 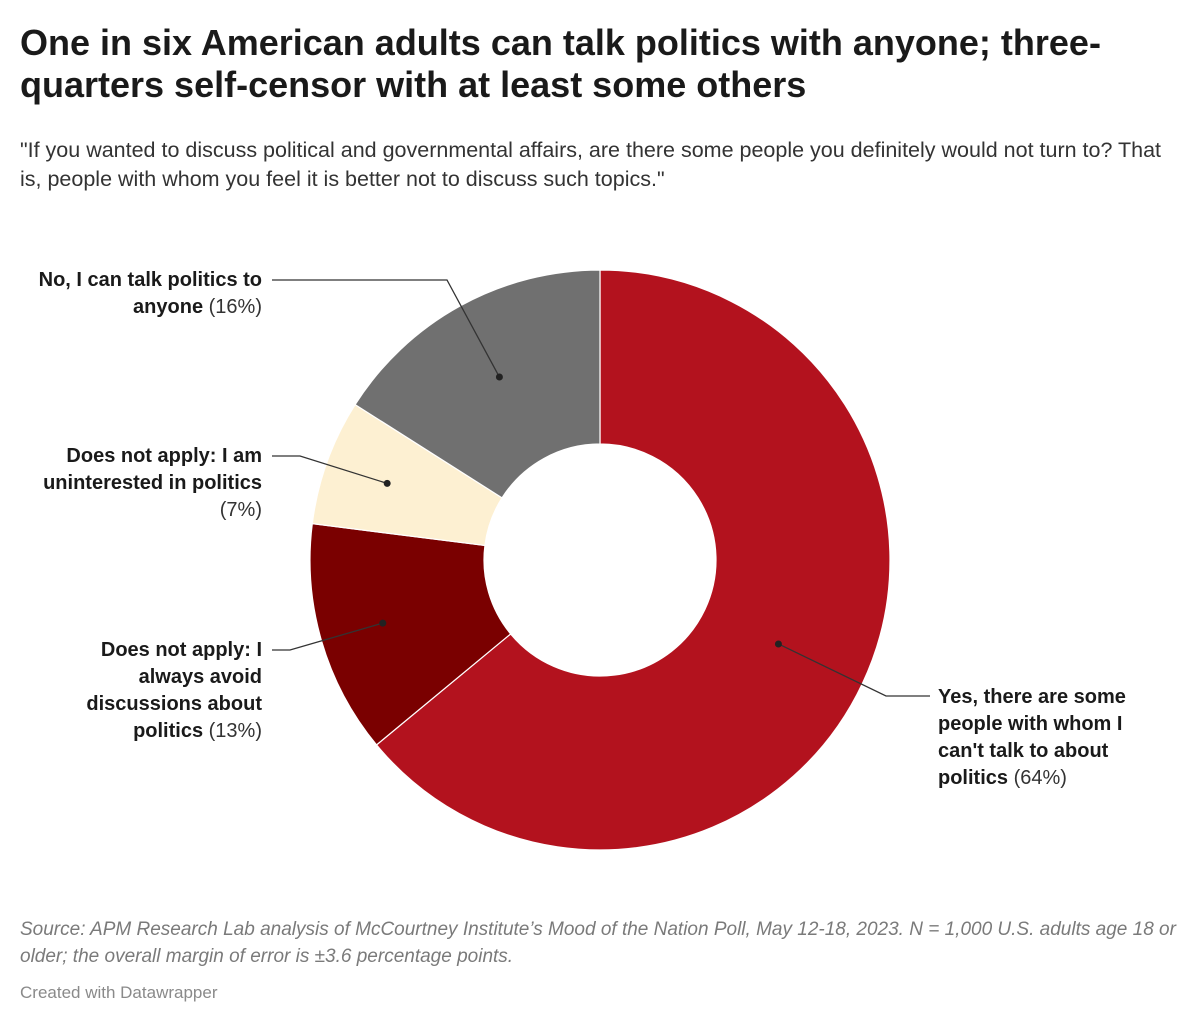 What do you see at coordinates (383, 623) in the screenshot?
I see `leader-dot-always-avoid` at bounding box center [383, 623].